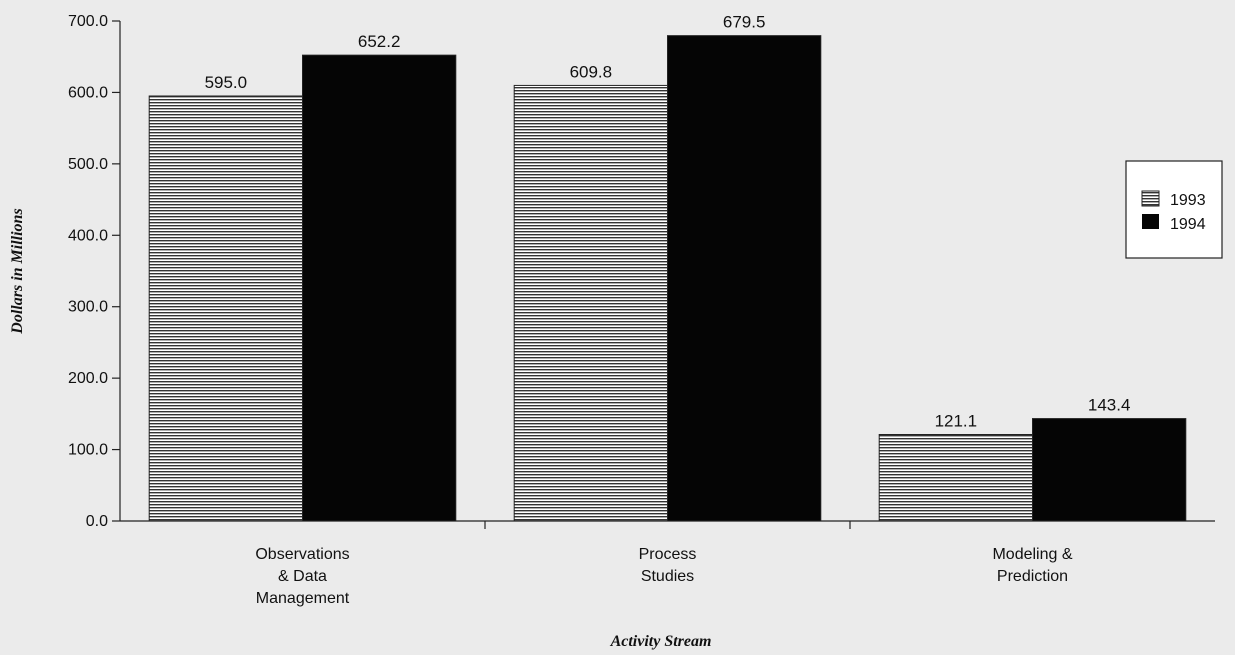  What do you see at coordinates (591, 71) in the screenshot?
I see `data-label-1993-1: 609.8` at bounding box center [591, 71].